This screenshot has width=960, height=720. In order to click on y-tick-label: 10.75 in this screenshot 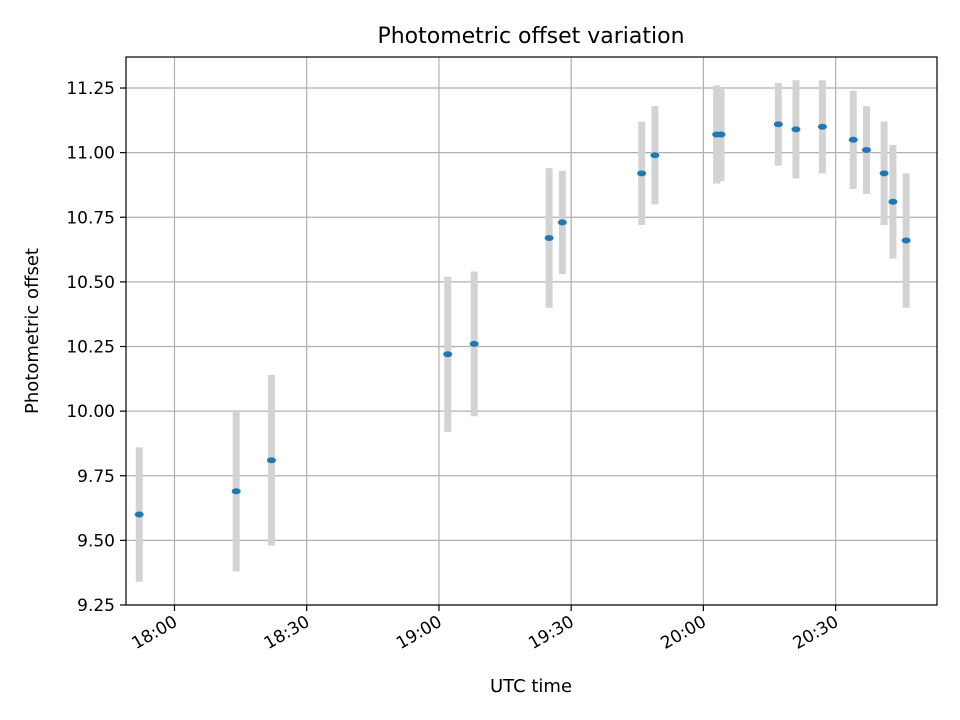, I will do `click(90, 218)`.